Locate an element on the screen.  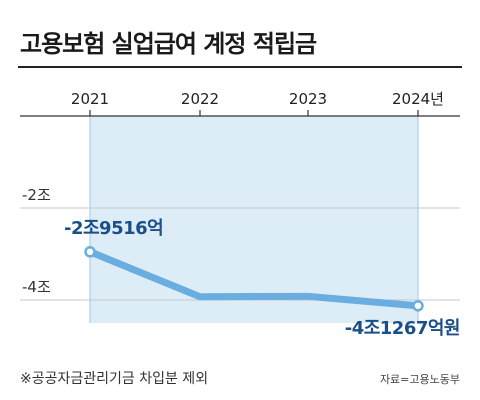
x-tick-label: 2021 is located at coordinates (90, 99).